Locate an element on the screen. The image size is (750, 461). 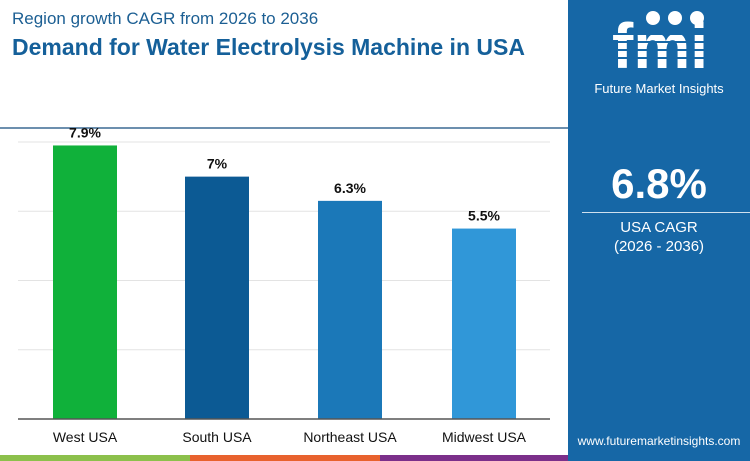
chart-subtitle: Region growth CAGR from 2026 to 2036 is located at coordinates (165, 18).